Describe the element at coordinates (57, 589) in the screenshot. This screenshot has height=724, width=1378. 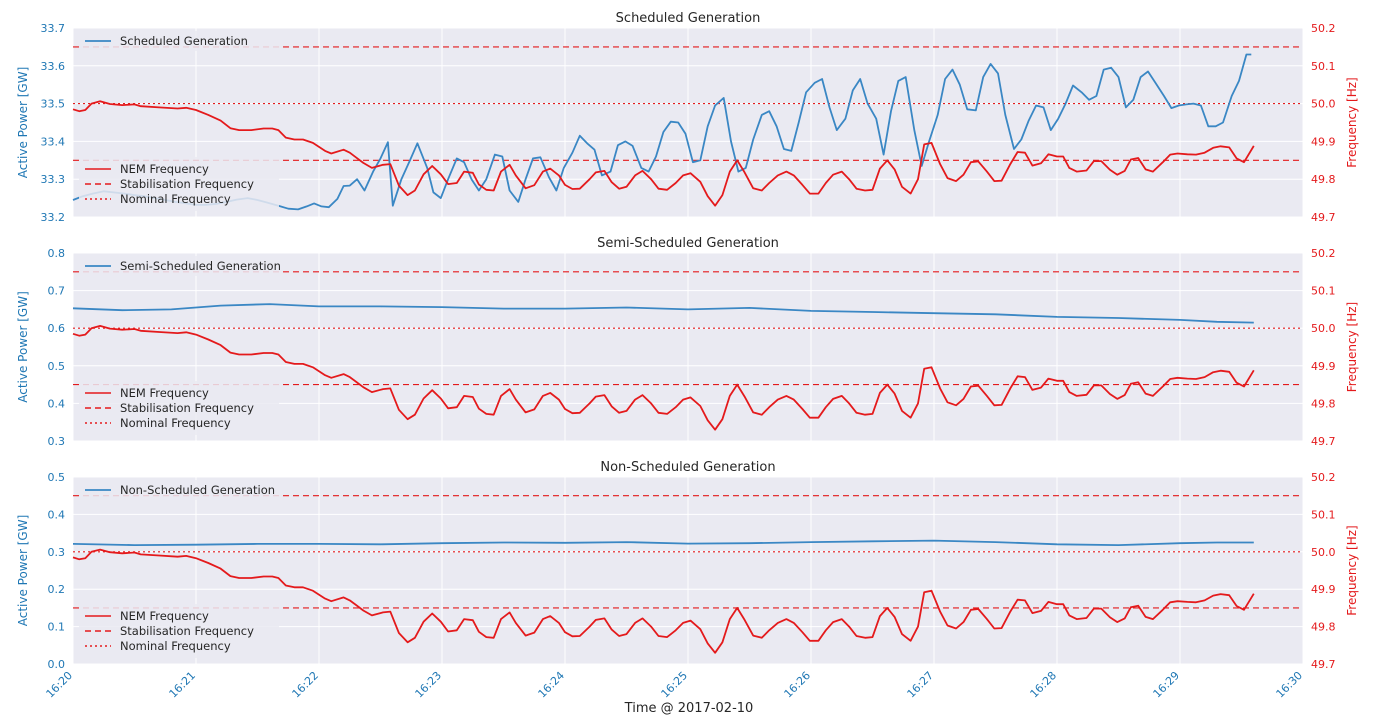
I see `y-tick-label: 0.2` at that location.